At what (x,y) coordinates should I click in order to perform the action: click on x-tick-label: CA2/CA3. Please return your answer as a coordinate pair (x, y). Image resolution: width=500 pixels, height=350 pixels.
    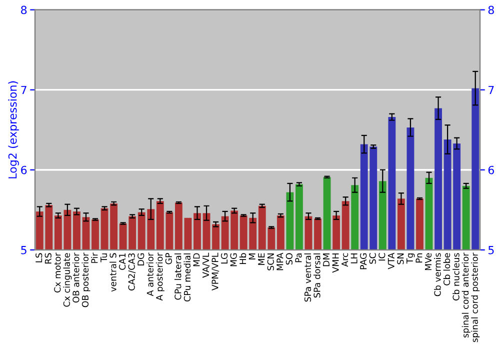
    Looking at the image, I should click on (132, 271).